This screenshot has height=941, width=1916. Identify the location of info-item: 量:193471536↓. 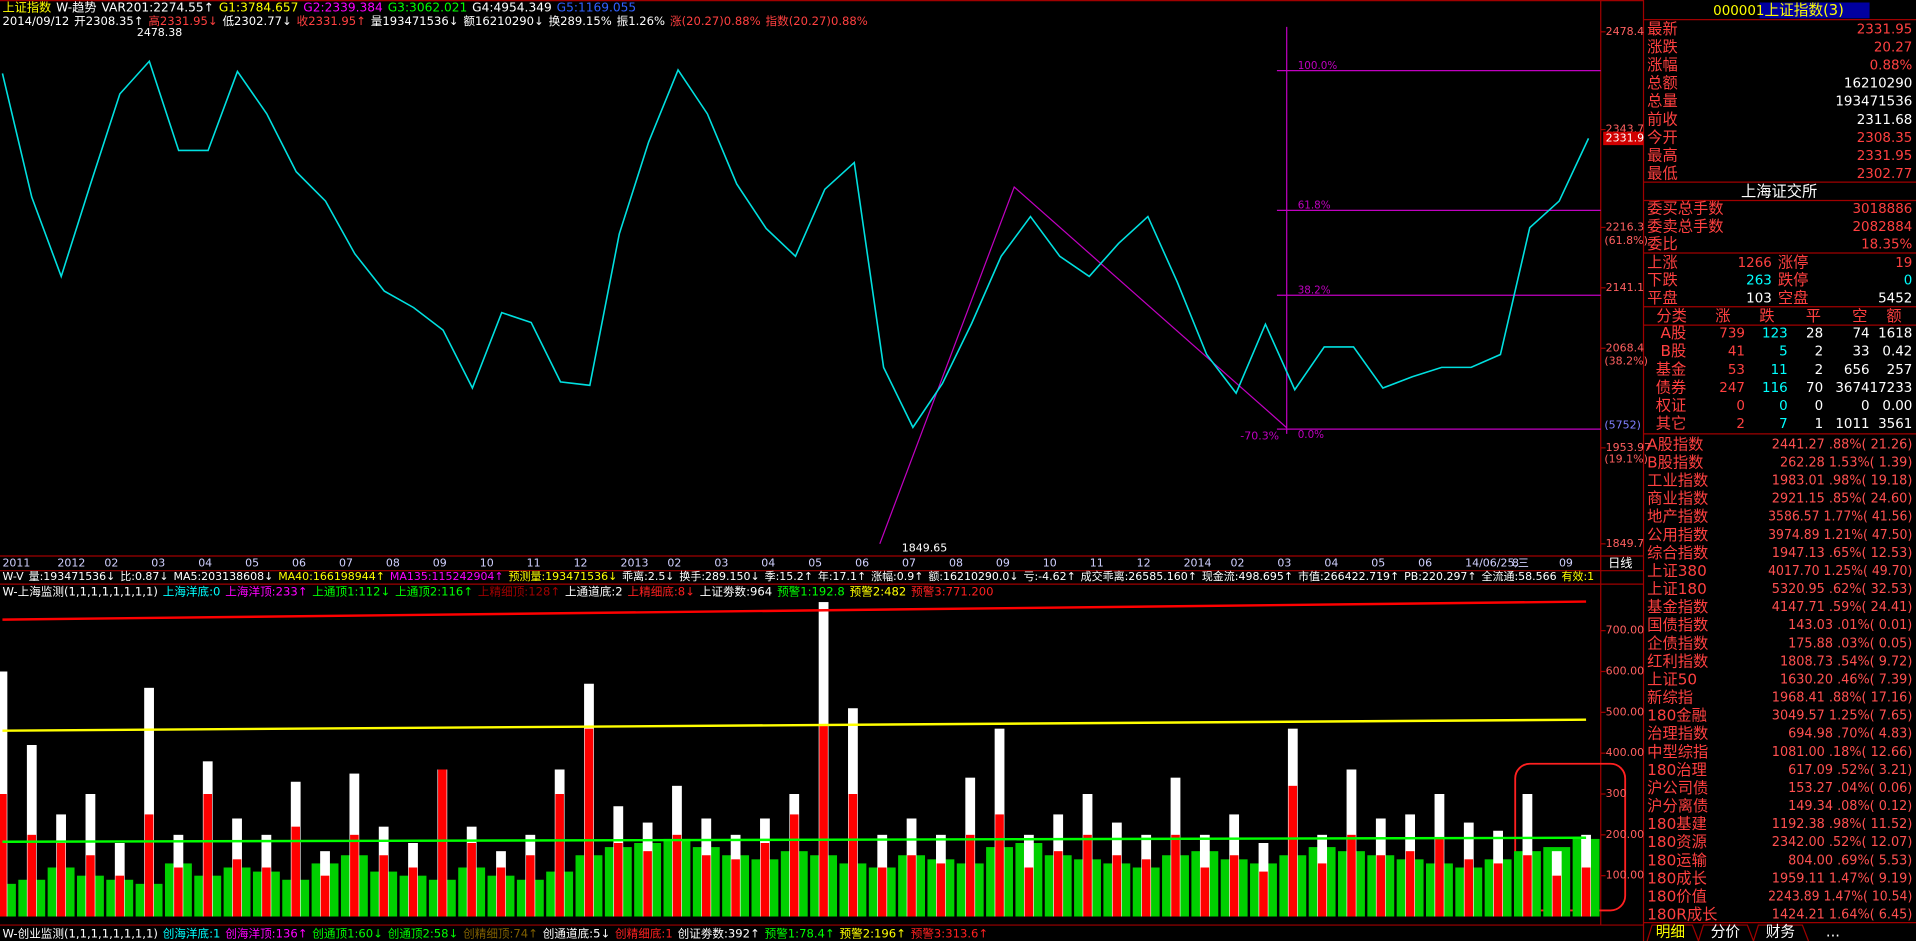
(72, 576).